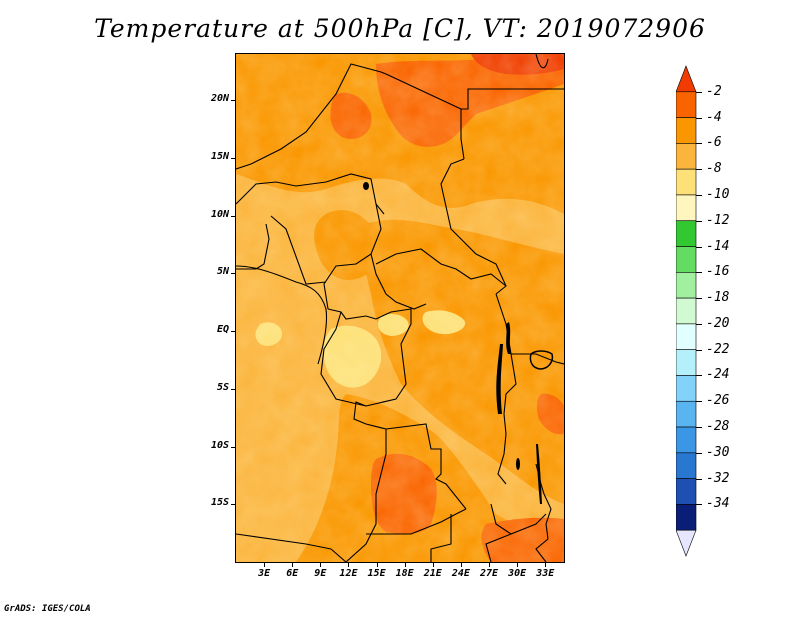  I want to click on footer-credit: GrADS: IGES/COLA, so click(47, 609).